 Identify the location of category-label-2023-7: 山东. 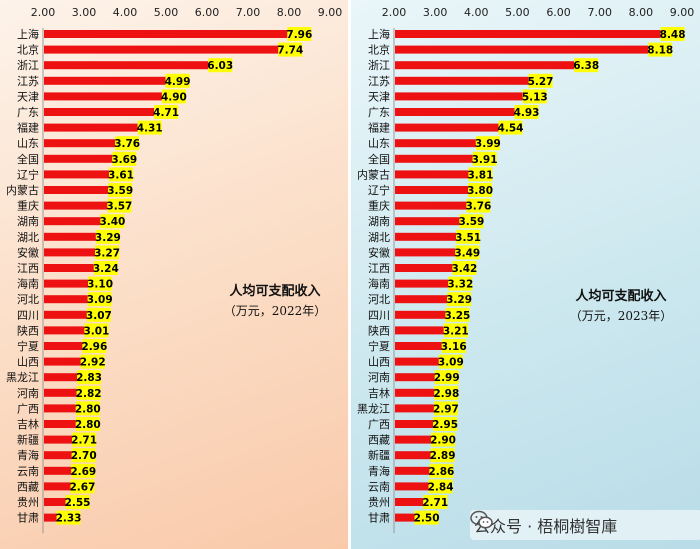
(379, 143).